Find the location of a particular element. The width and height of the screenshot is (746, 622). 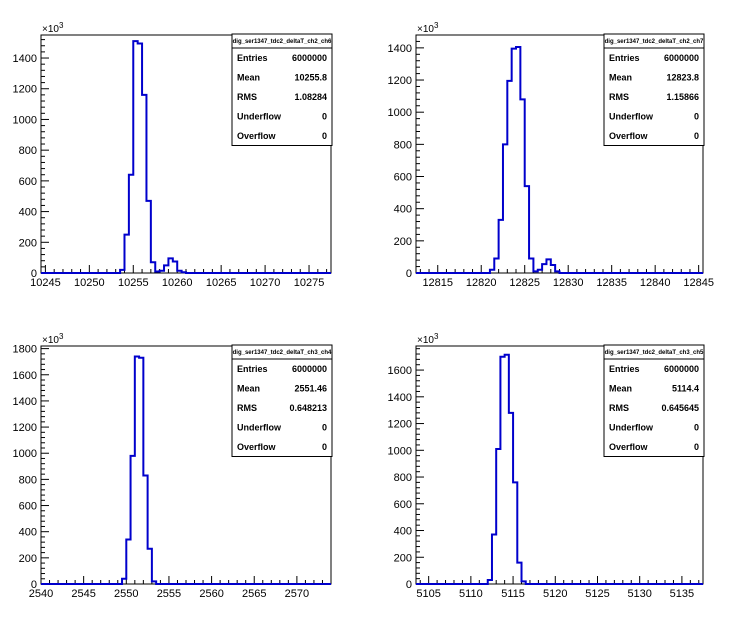

x-tick-label: 5115 is located at coordinates (513, 594).